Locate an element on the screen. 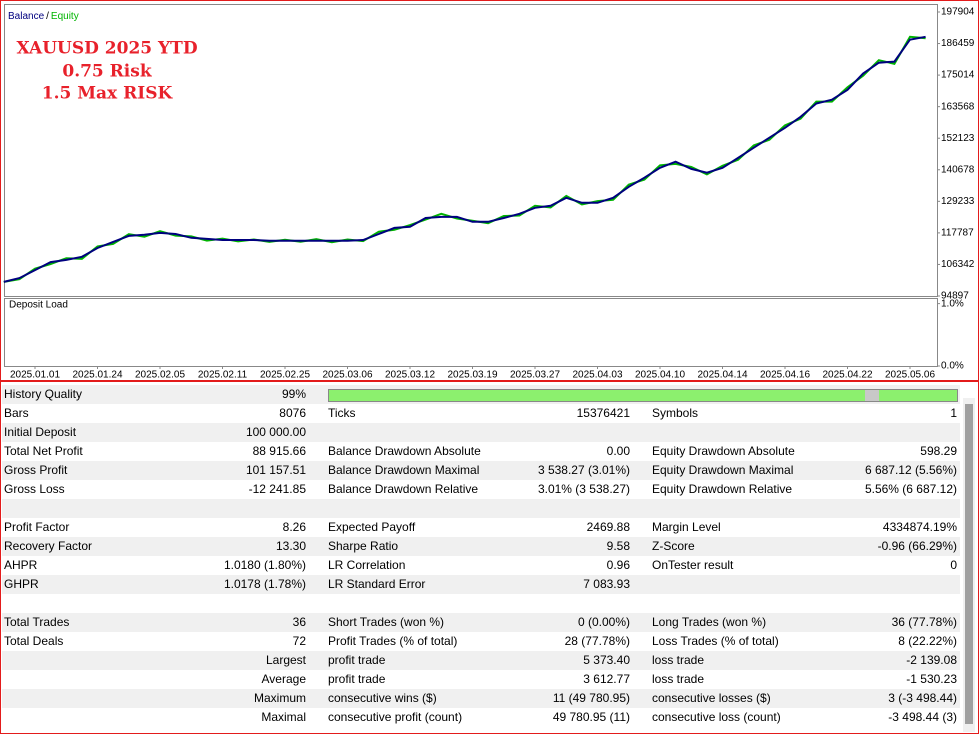  table-cell: 101 157.51 is located at coordinates (275, 470).